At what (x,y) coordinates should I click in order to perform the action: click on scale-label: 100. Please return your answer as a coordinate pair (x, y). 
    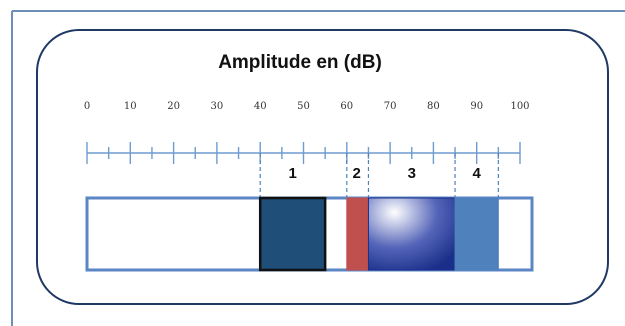
    Looking at the image, I should click on (519, 106).